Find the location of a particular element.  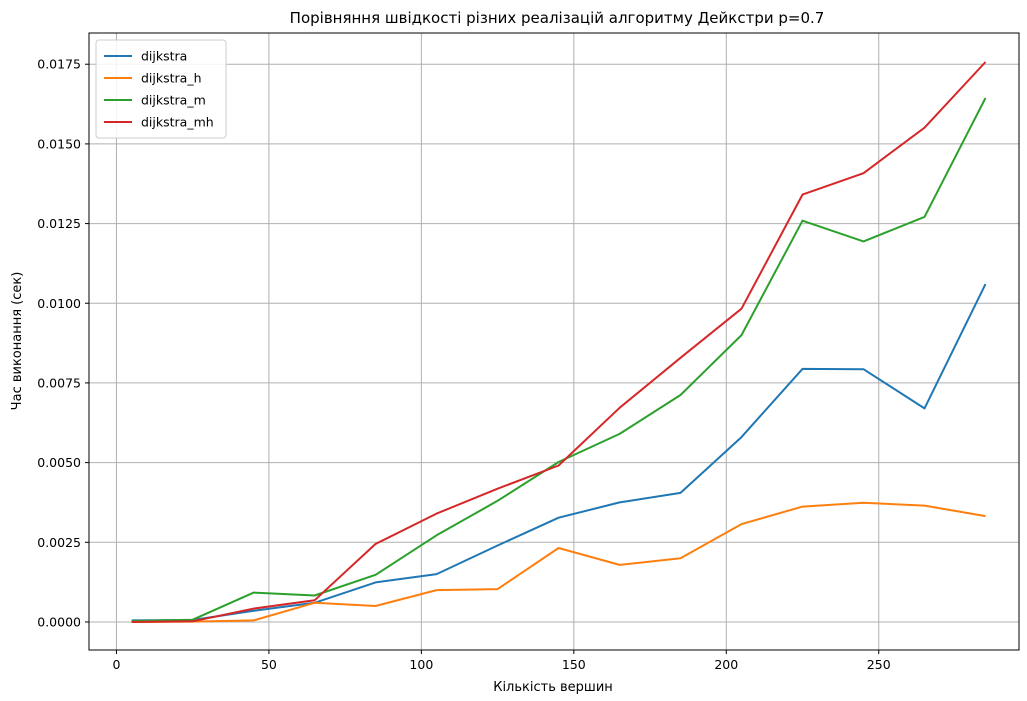

legend-label: dijkstra_mh is located at coordinates (177, 122).